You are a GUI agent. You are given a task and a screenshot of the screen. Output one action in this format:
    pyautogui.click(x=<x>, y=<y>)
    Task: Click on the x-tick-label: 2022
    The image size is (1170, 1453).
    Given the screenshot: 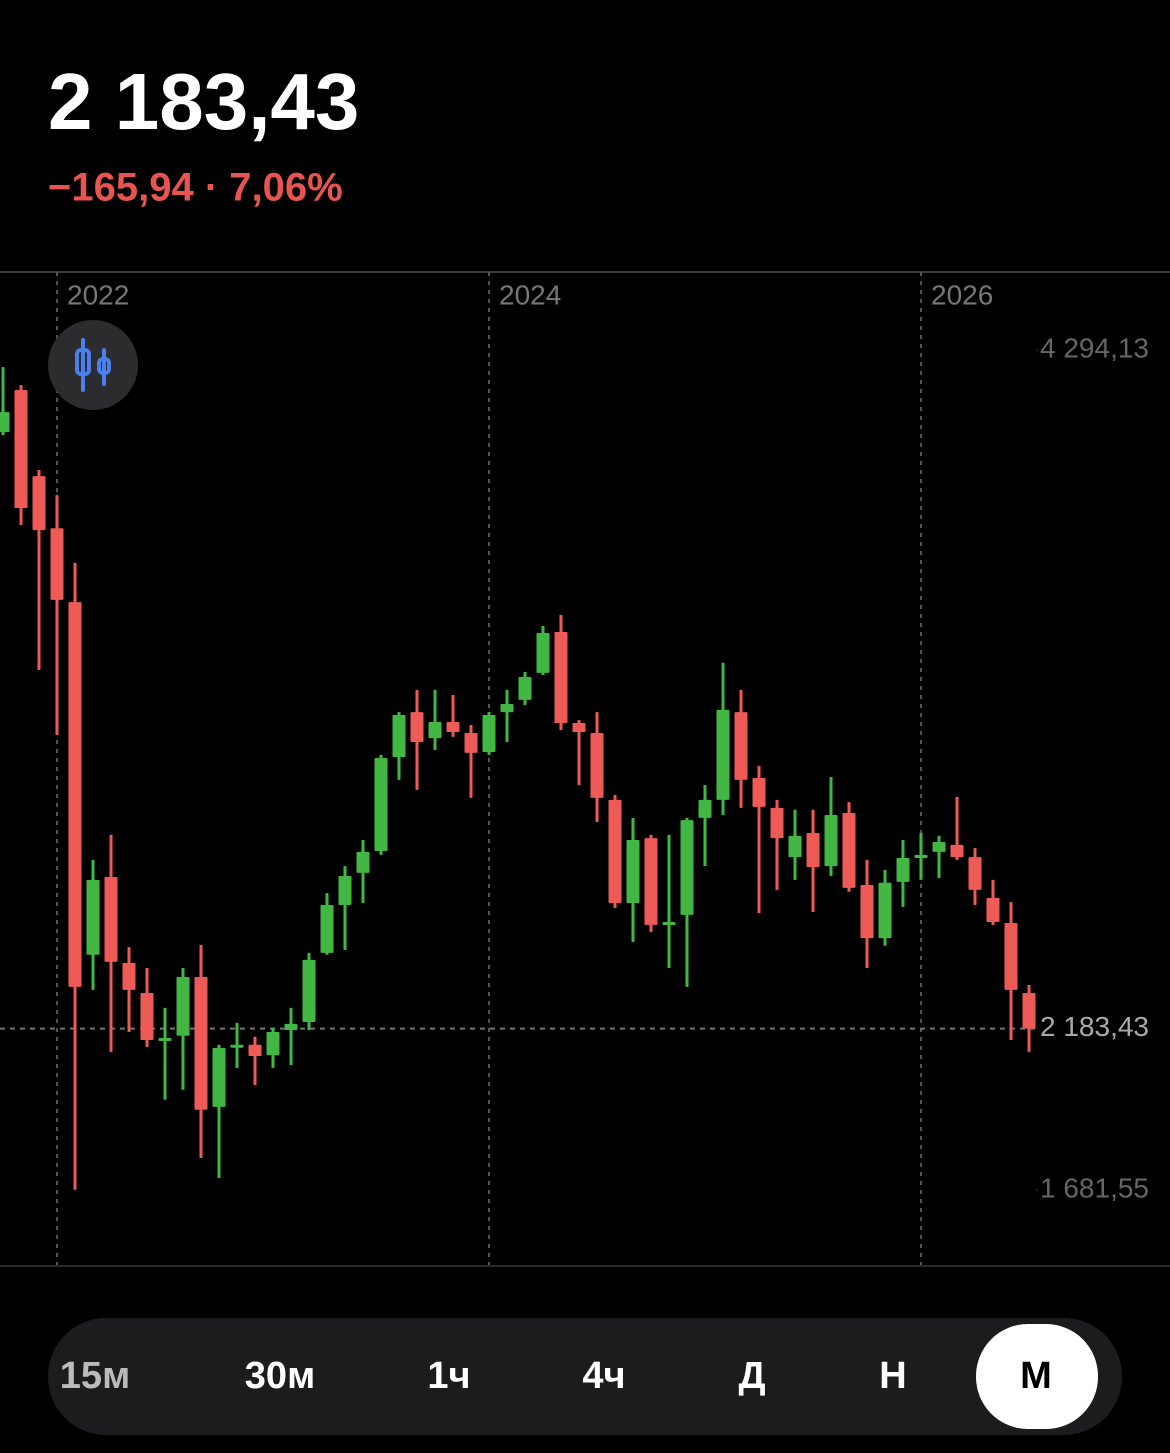 What is the action you would take?
    pyautogui.click(x=98, y=294)
    